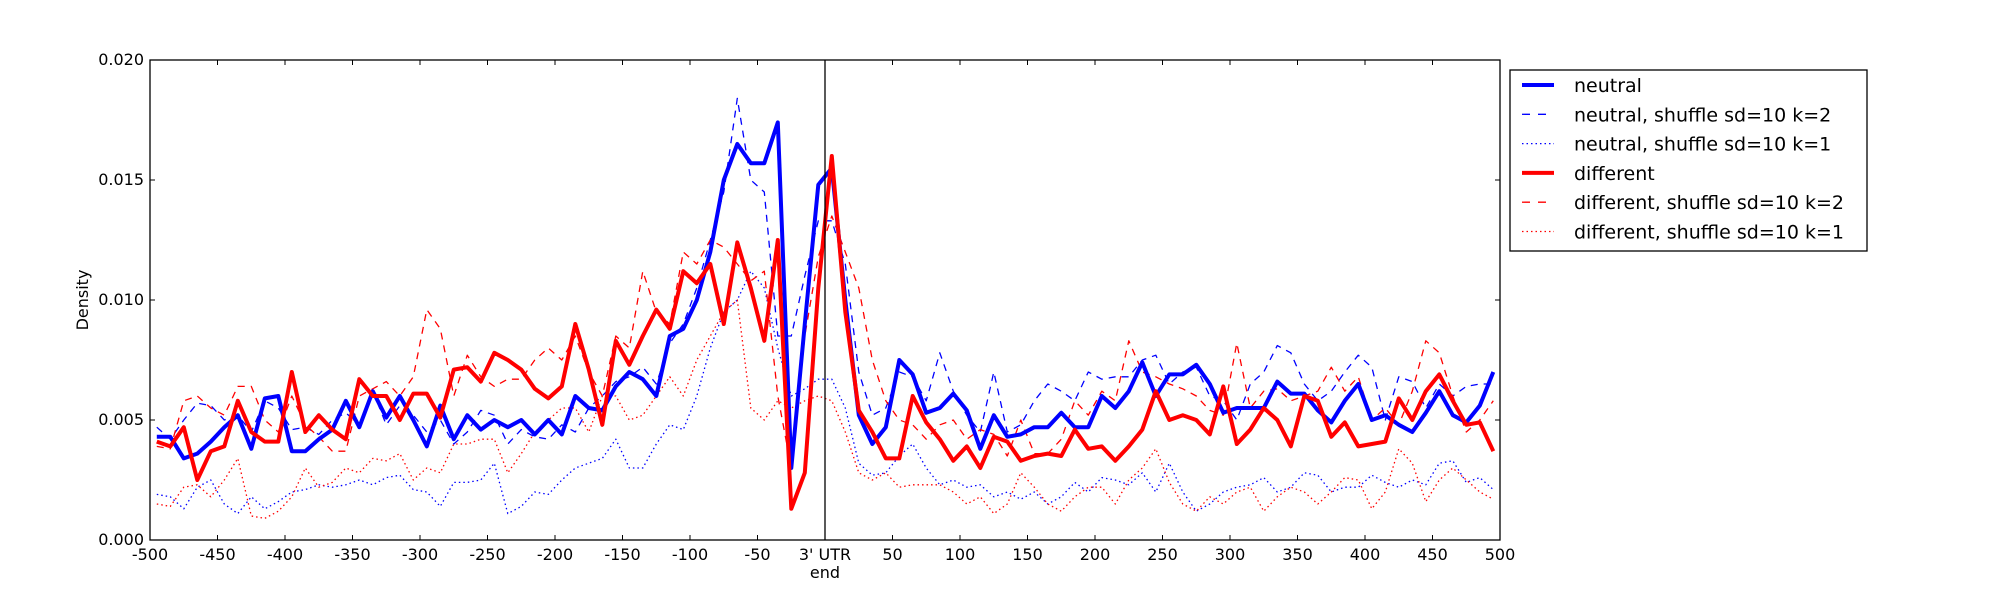  Describe the element at coordinates (825, 572) in the screenshot. I see `x-axis-label: end` at that location.